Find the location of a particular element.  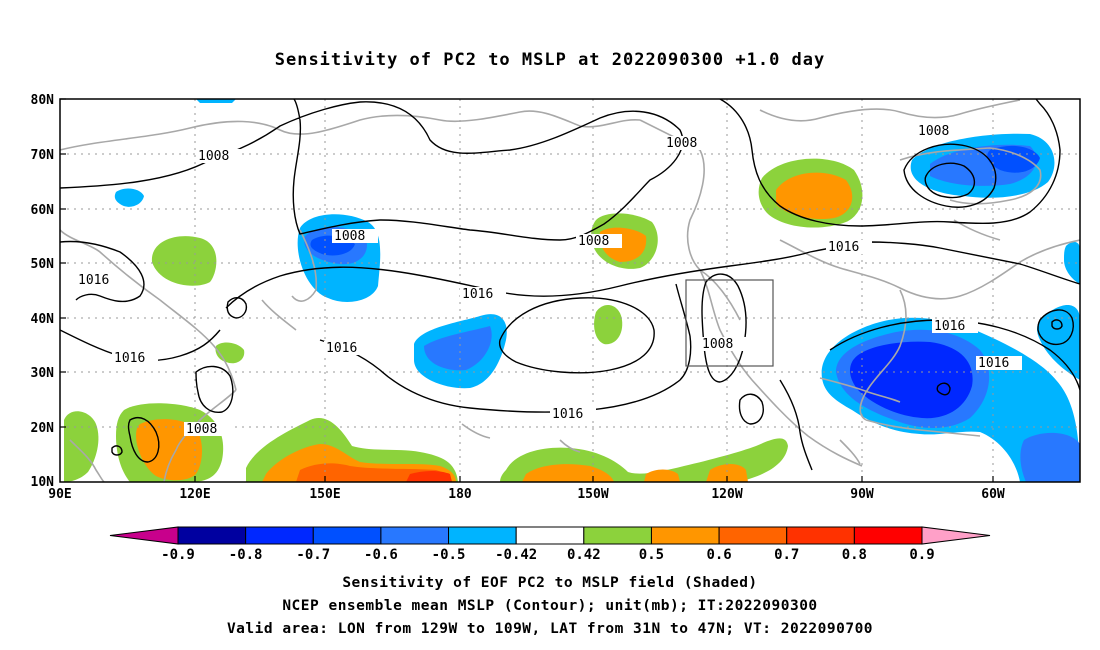

shade-pos-asia-green is located at coordinates (81, 446).